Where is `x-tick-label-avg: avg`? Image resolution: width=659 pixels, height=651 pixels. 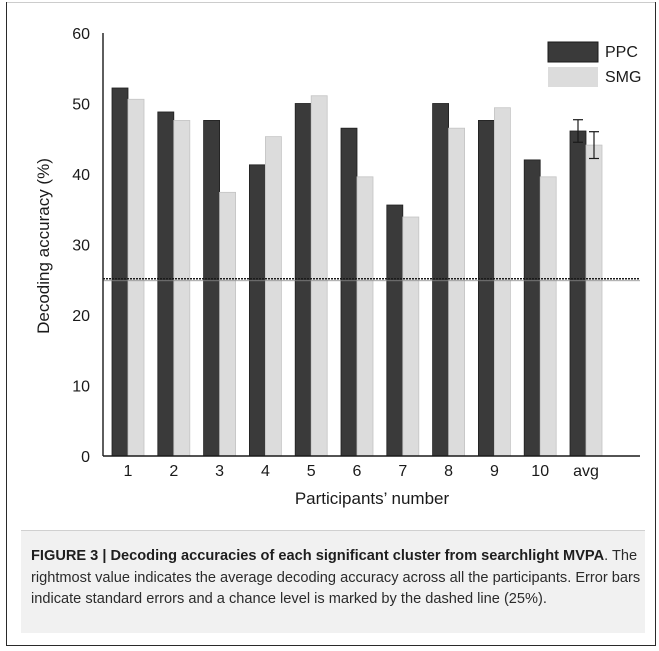
x-tick-label-avg: avg is located at coordinates (586, 471).